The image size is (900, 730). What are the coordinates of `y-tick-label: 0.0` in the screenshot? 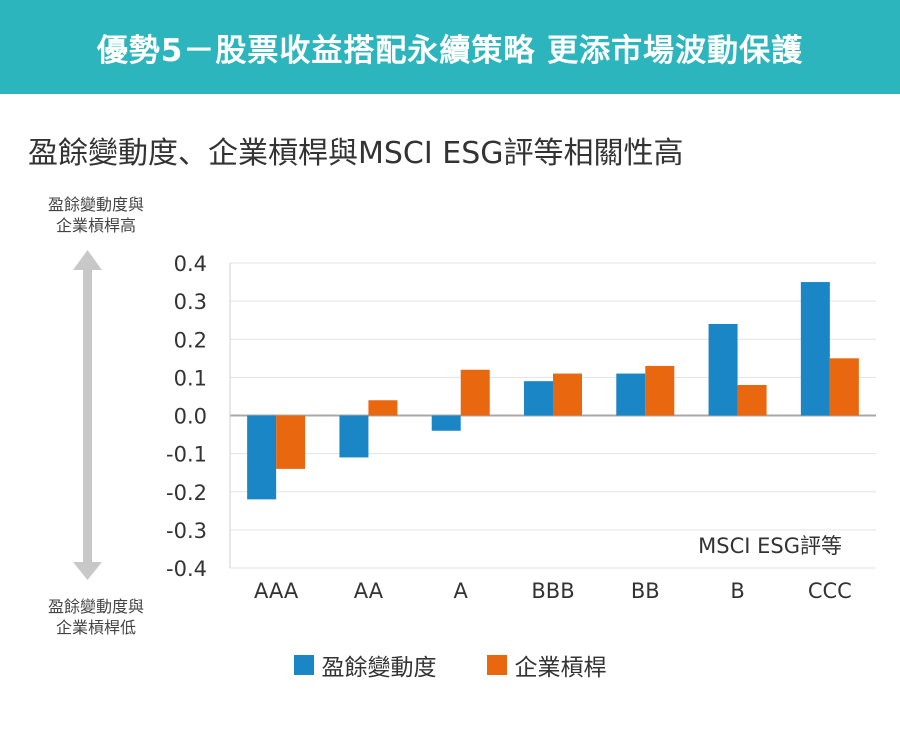 It's located at (190, 417).